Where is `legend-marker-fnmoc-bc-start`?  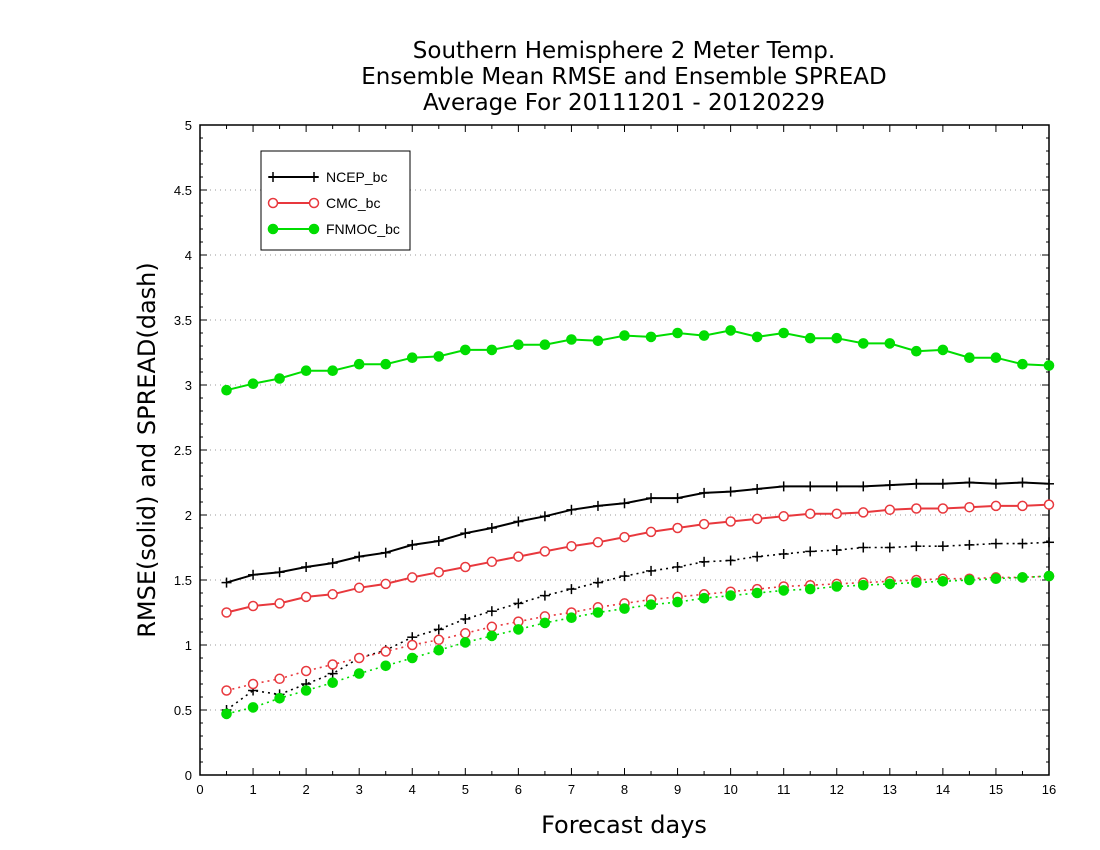 legend-marker-fnmoc-bc-start is located at coordinates (273, 229).